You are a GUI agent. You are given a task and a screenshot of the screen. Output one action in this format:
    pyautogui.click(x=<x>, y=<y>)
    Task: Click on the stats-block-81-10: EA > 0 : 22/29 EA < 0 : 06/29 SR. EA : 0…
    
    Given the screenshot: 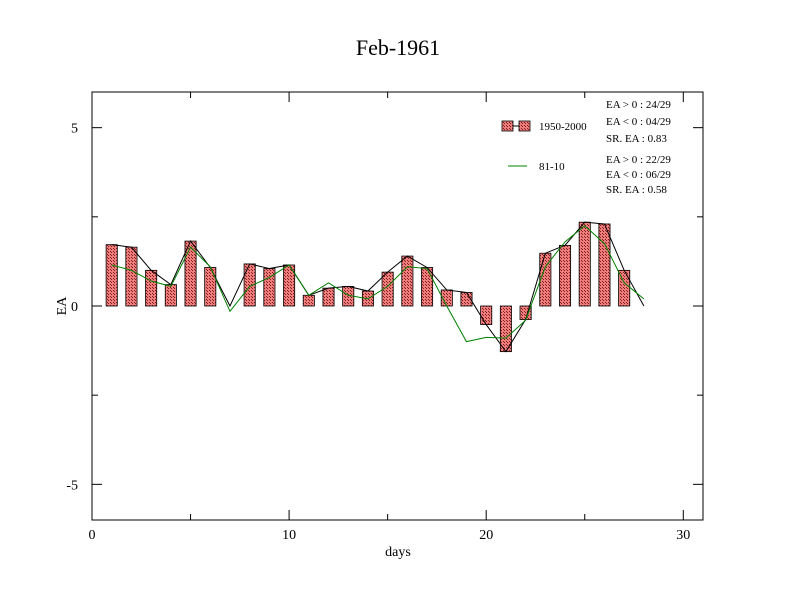 What is the action you would take?
    pyautogui.click(x=638, y=175)
    